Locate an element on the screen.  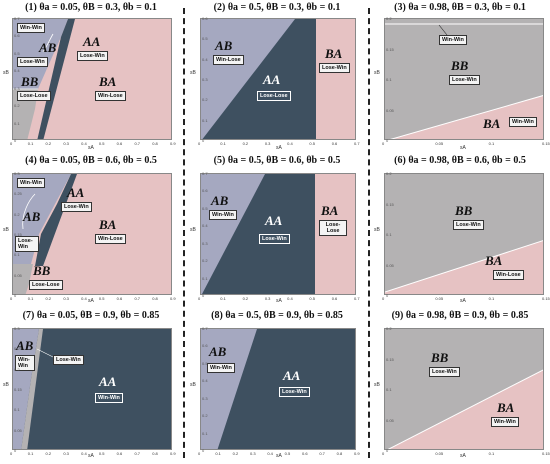
annotation-box: Lose-Win is located at coordinates (32, 62).